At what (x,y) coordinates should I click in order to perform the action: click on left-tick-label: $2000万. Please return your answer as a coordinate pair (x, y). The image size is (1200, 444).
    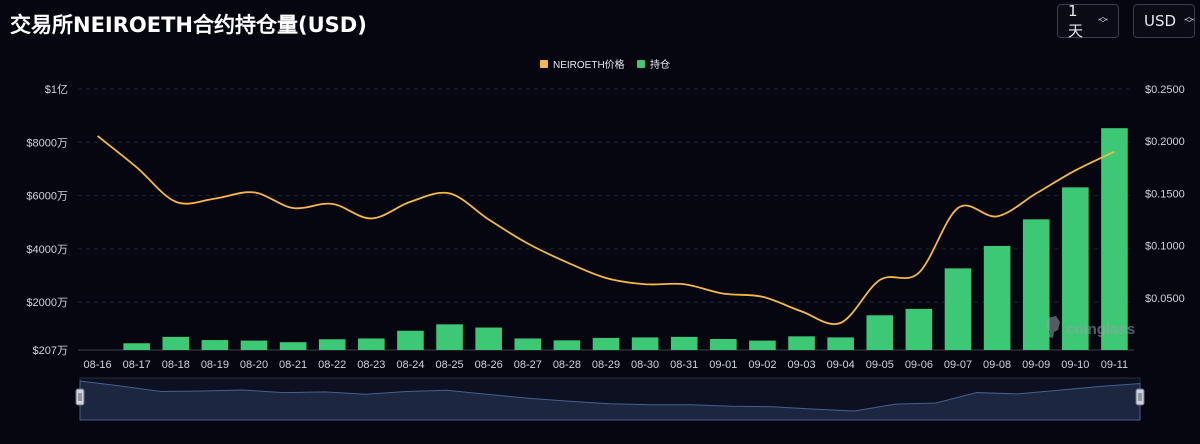
    Looking at the image, I should click on (47, 303).